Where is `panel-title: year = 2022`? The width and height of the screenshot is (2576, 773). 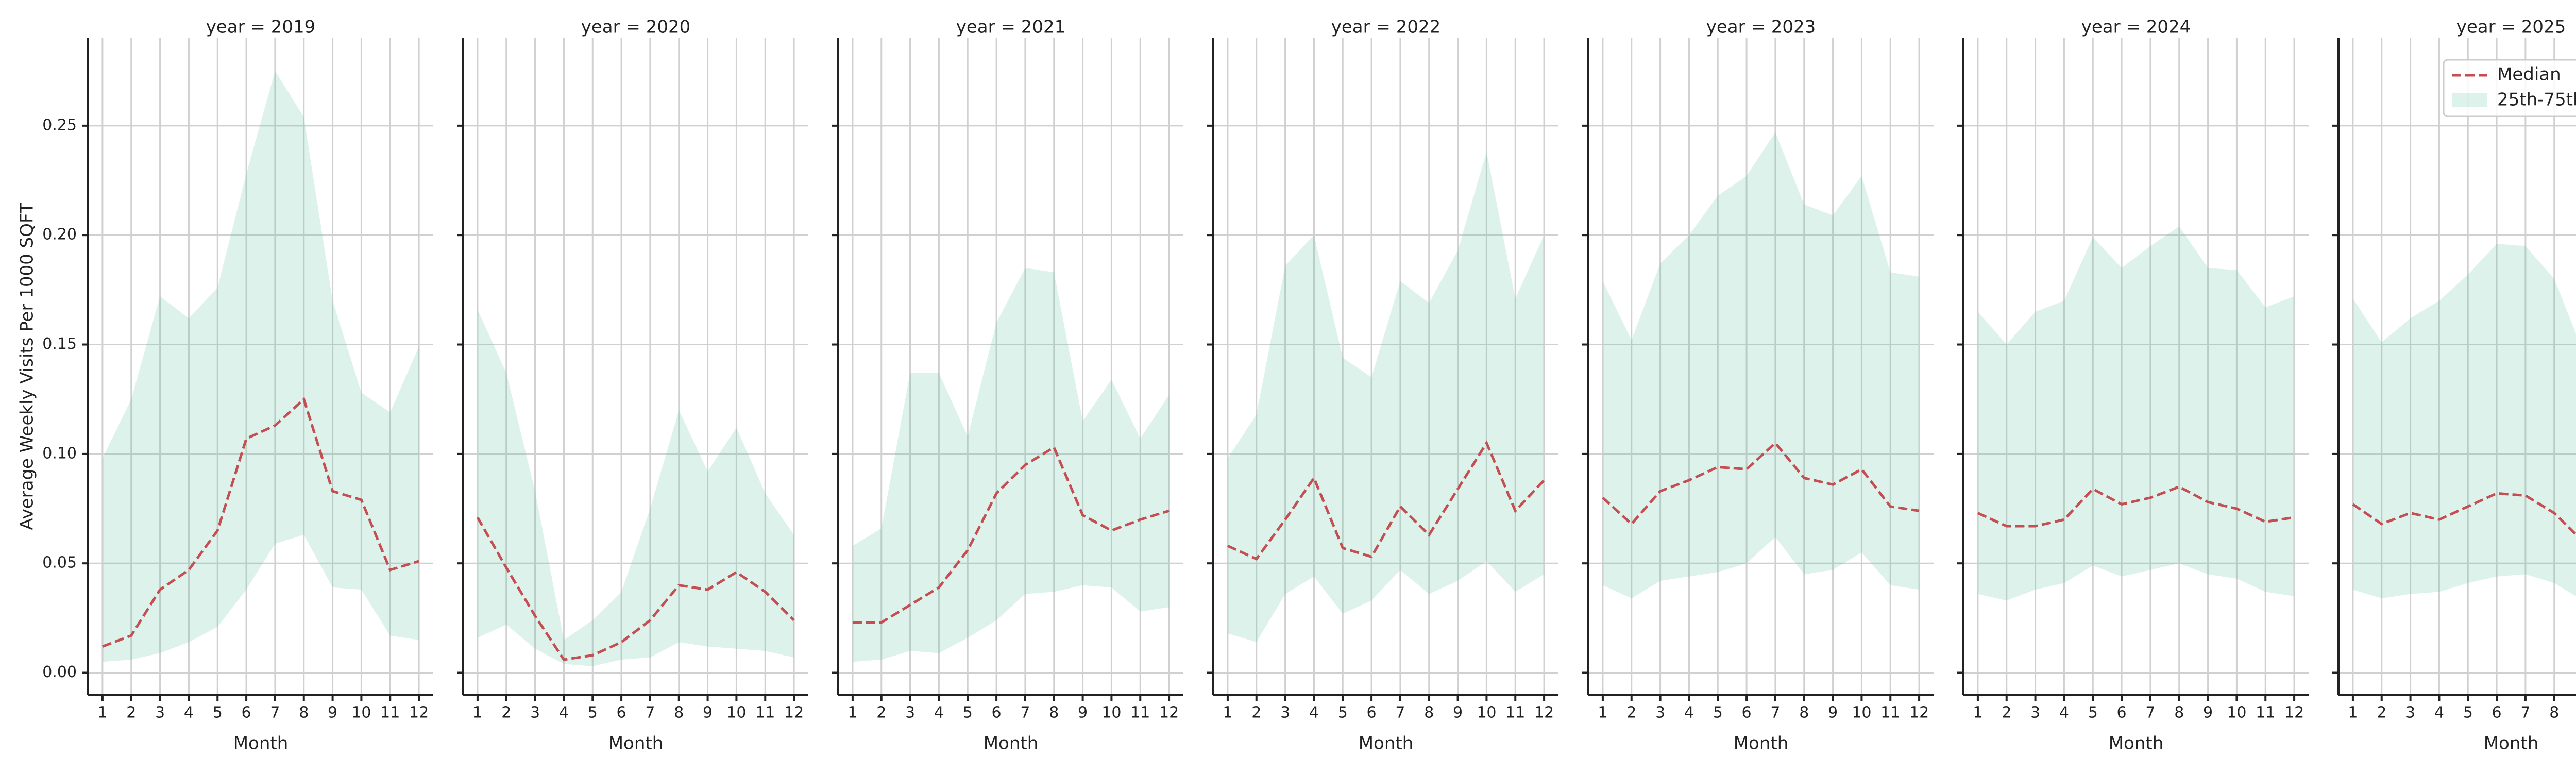 panel-title: year = 2022 is located at coordinates (1385, 27).